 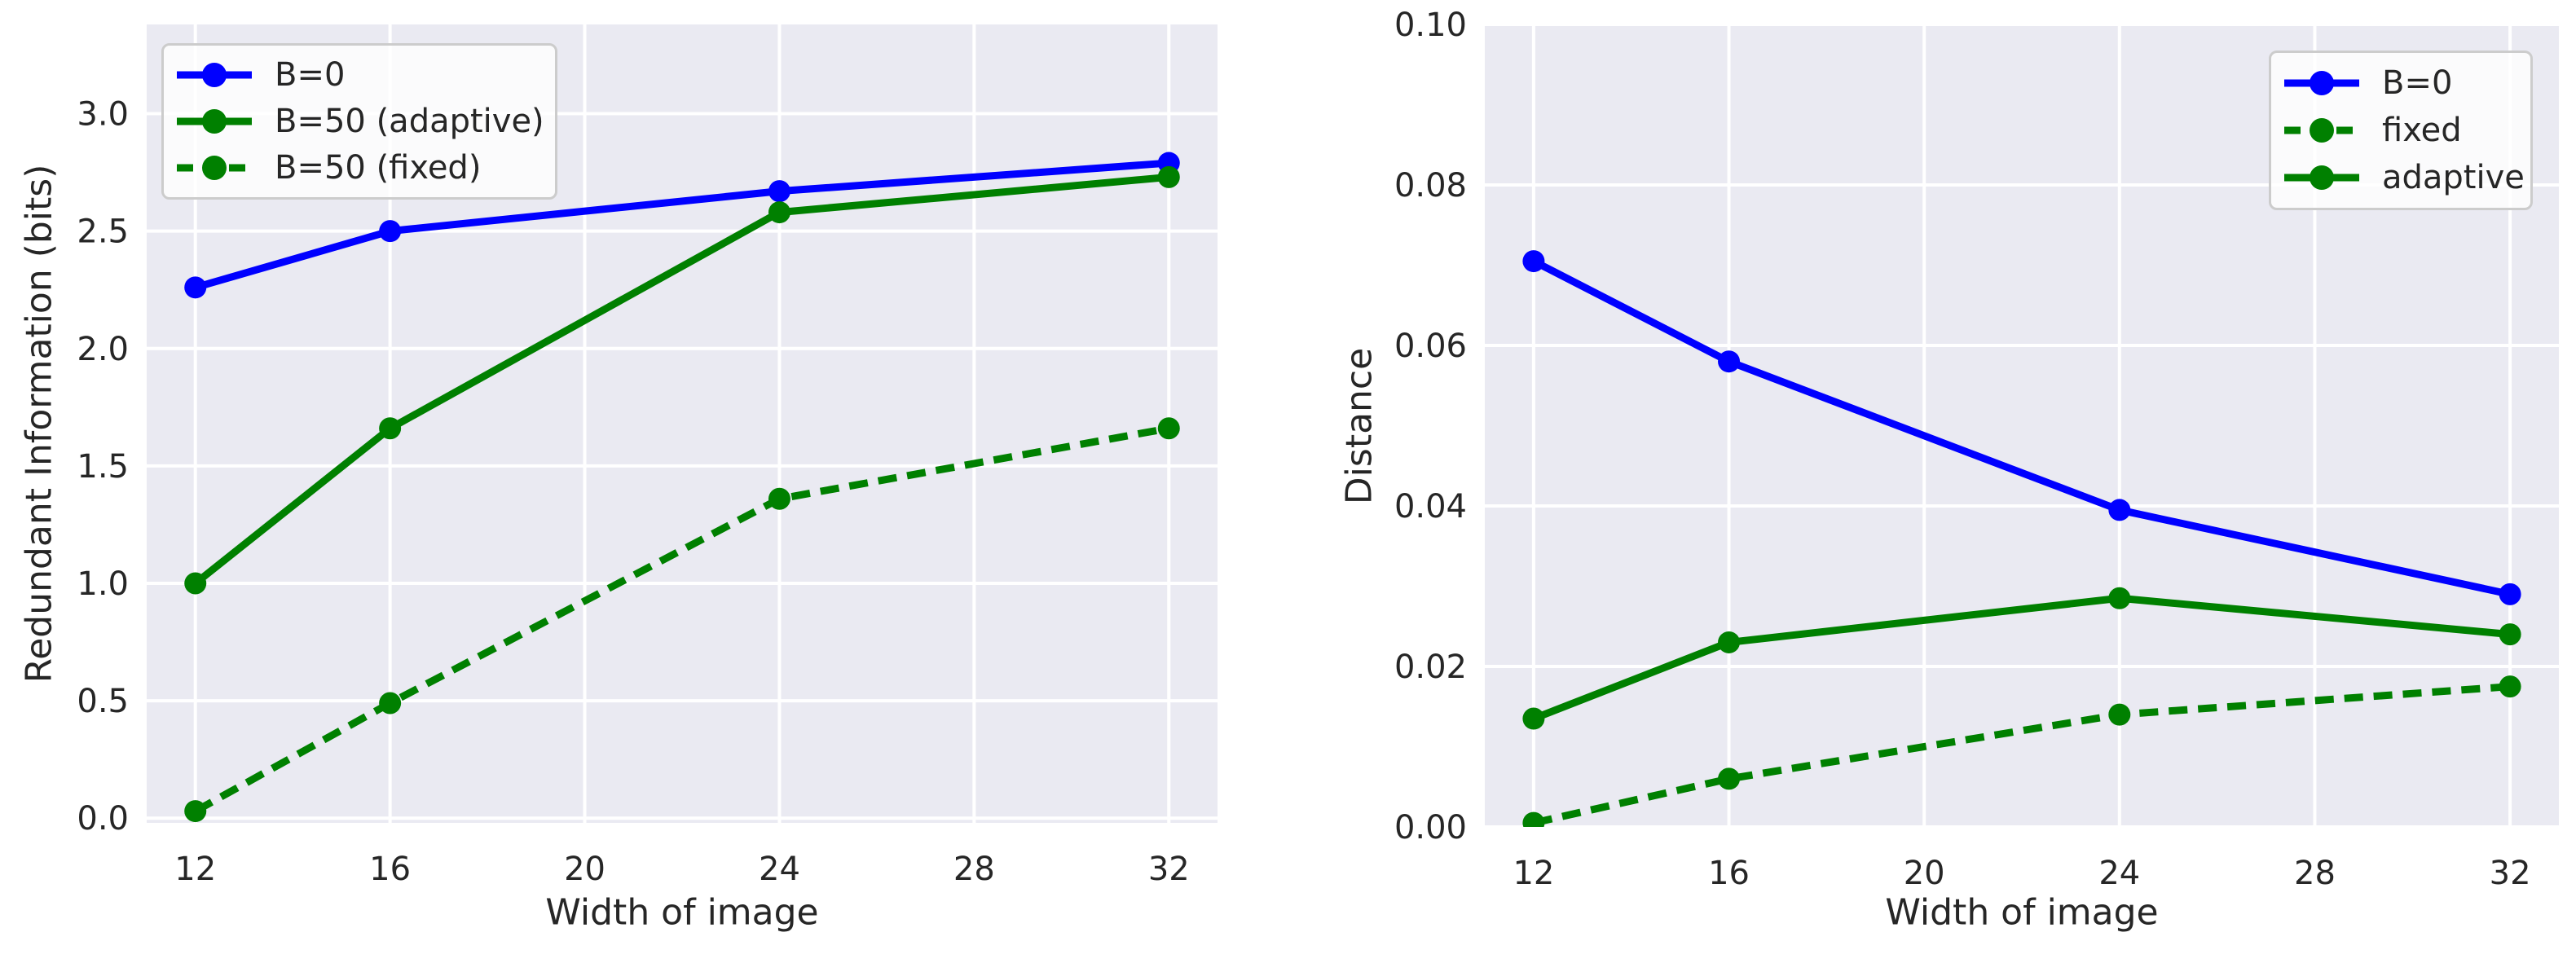 What do you see at coordinates (1430, 346) in the screenshot?
I see `y-tick-label: 0.06` at bounding box center [1430, 346].